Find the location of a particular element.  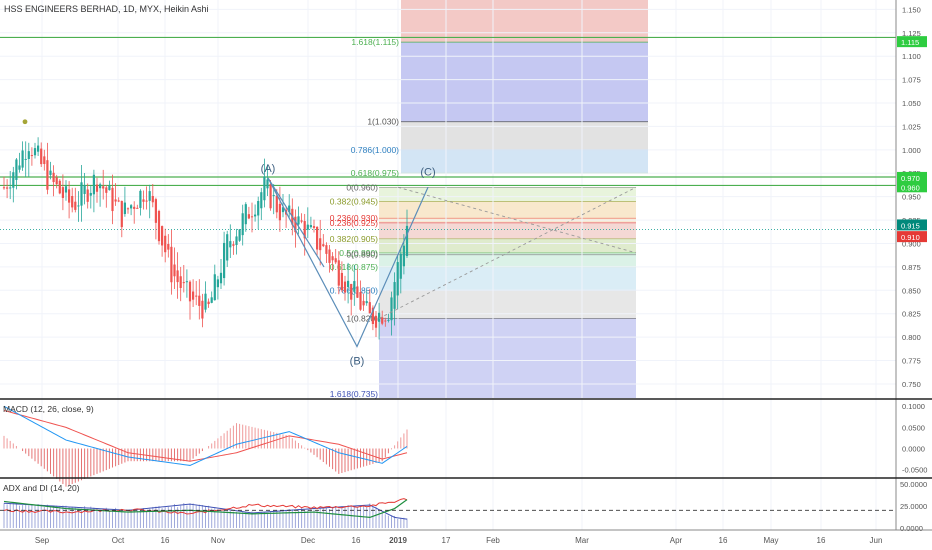

wave-label: (C) is located at coordinates (427, 172).